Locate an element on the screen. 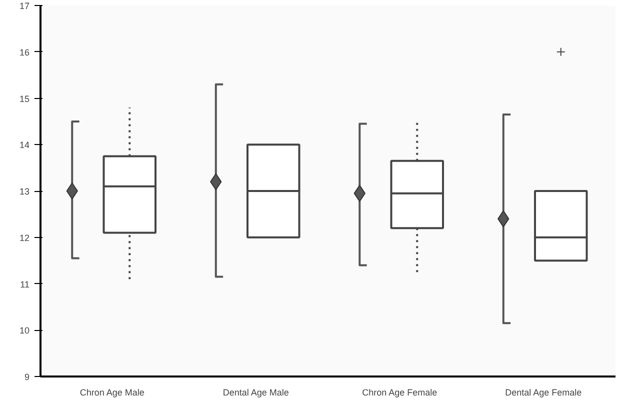 The width and height of the screenshot is (626, 410). y-tick-label: 10 is located at coordinates (24, 331).